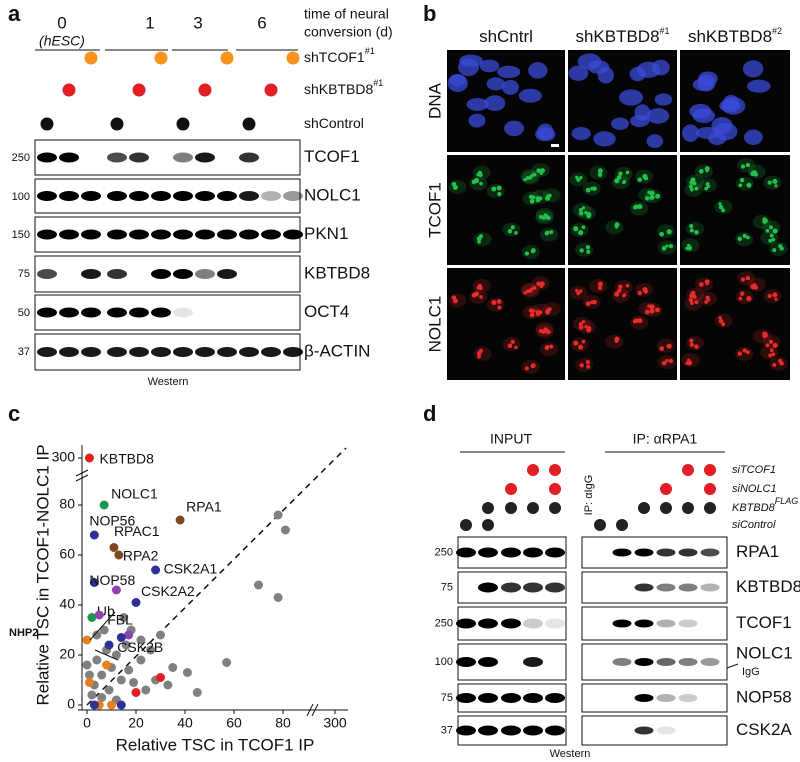  Describe the element at coordinates (120, 620) in the screenshot. I see `point-label: FBL` at that location.